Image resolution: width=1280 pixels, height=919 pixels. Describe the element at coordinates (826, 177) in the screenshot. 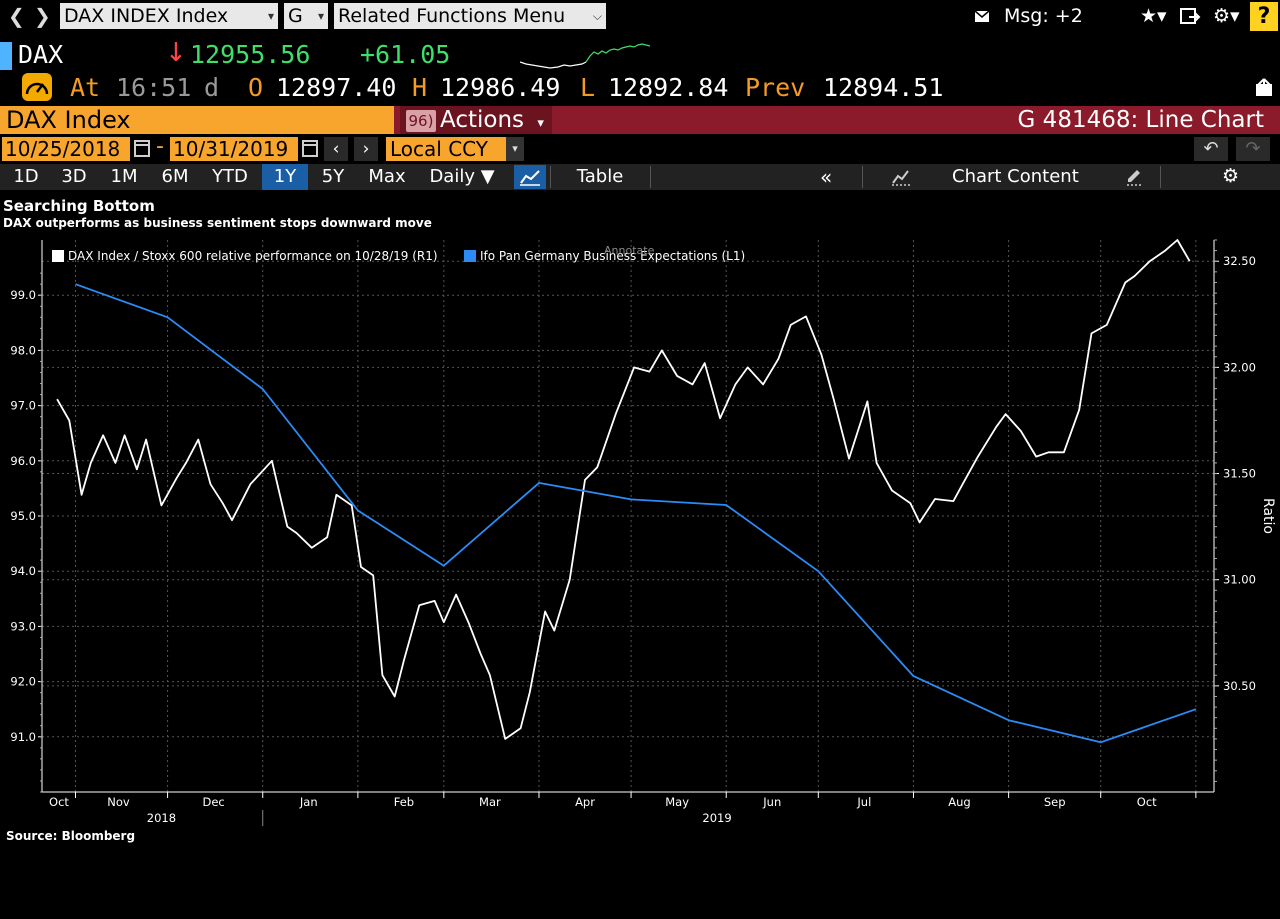

I see `collapse-icon: «` at that location.